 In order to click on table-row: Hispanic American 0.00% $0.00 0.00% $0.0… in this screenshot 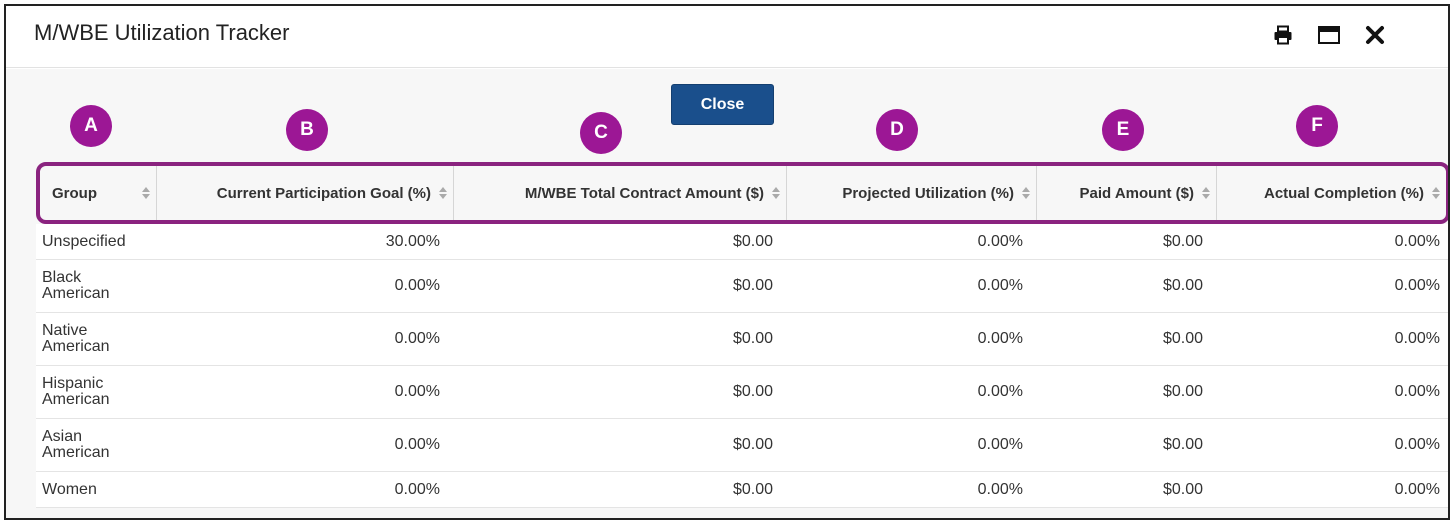, I will do `click(742, 392)`.